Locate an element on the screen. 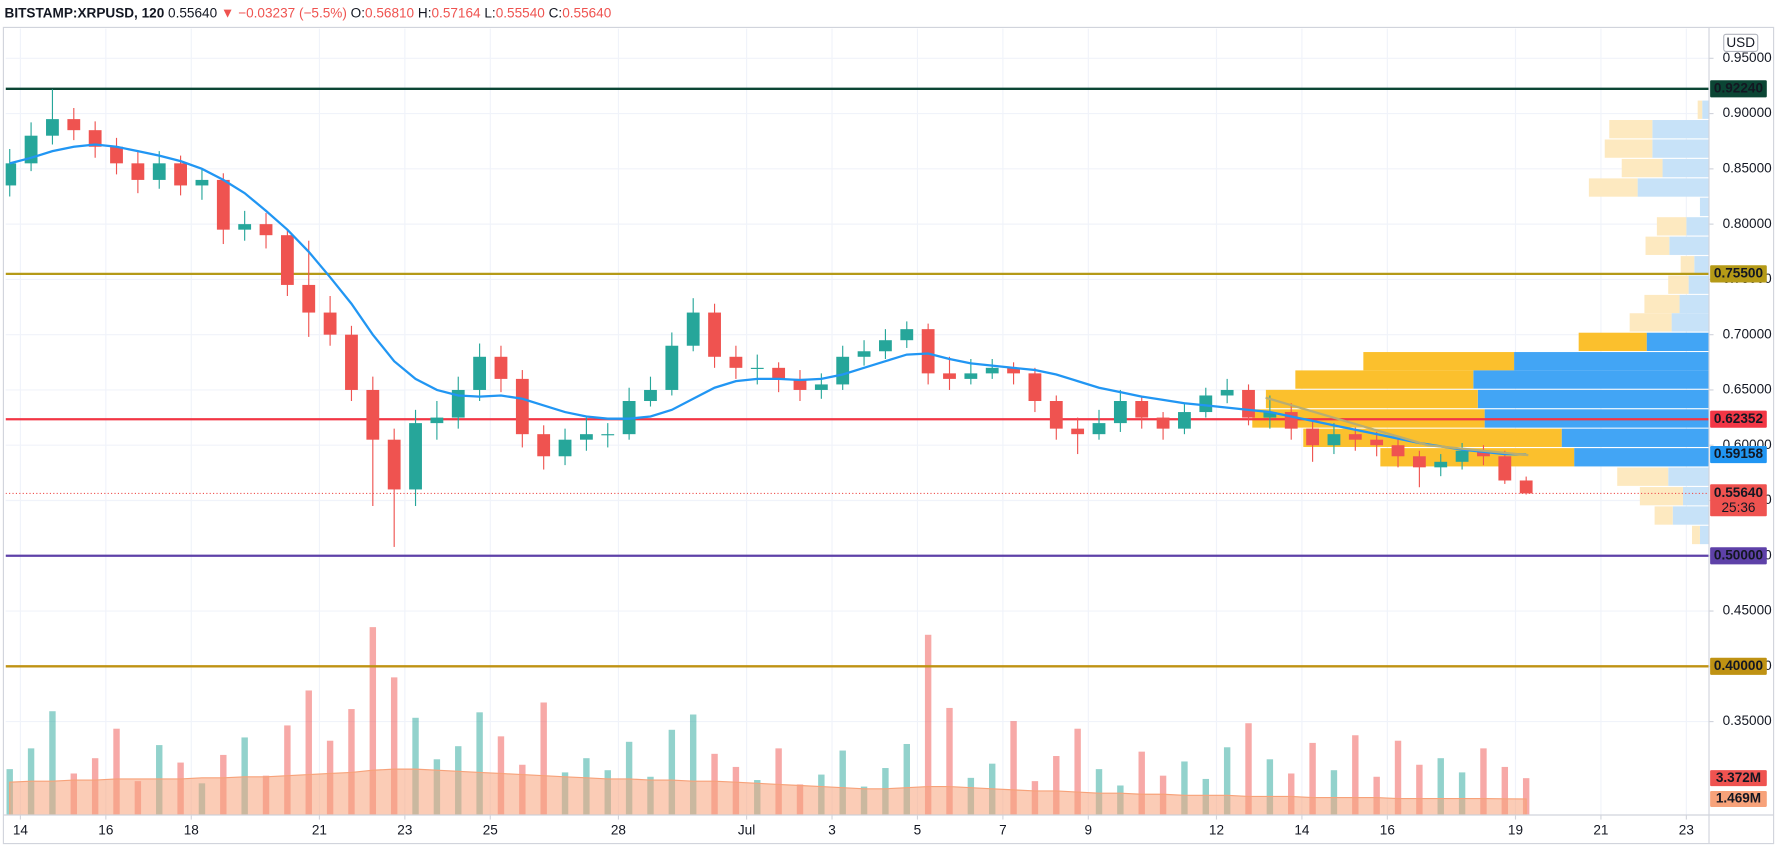 The width and height of the screenshot is (1777, 847). x-tick-label: 7 is located at coordinates (1003, 830).